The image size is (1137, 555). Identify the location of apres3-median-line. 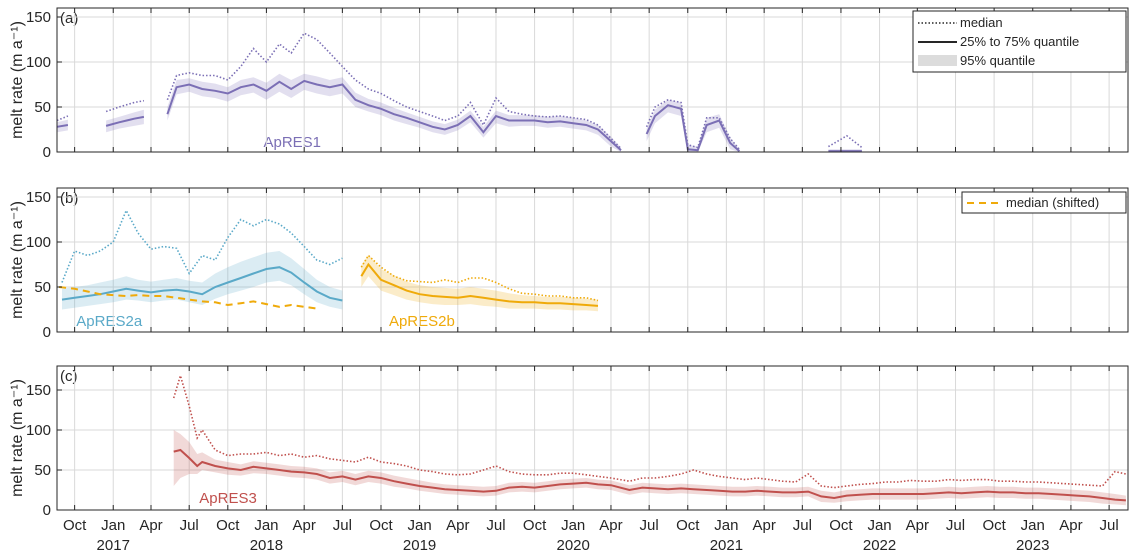
(649, 475).